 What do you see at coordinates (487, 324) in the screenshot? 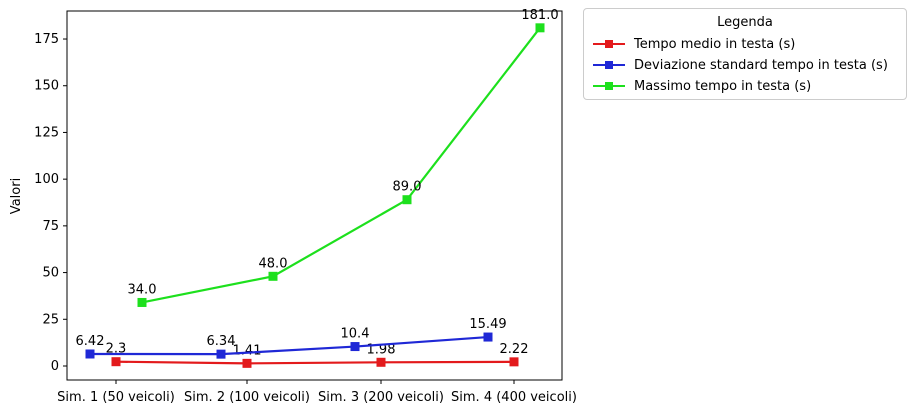
I see `data-label: 15.49` at bounding box center [487, 324].